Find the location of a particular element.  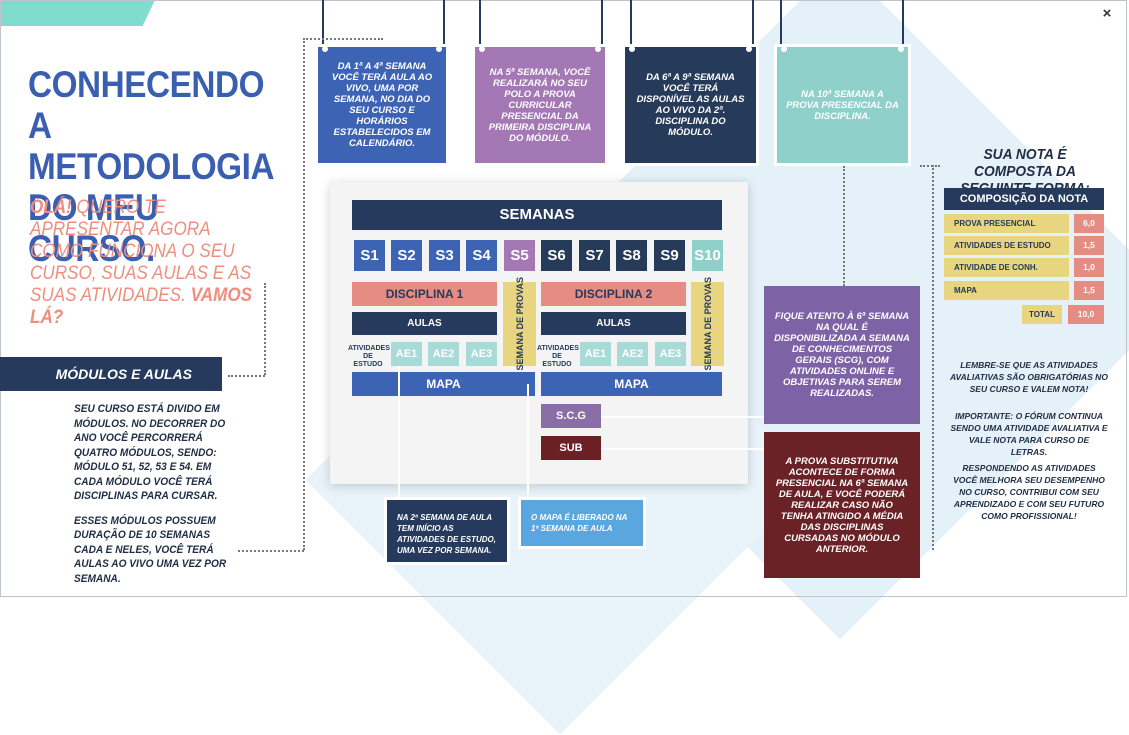

nota-total-label: TOTAL is located at coordinates (1042, 314).